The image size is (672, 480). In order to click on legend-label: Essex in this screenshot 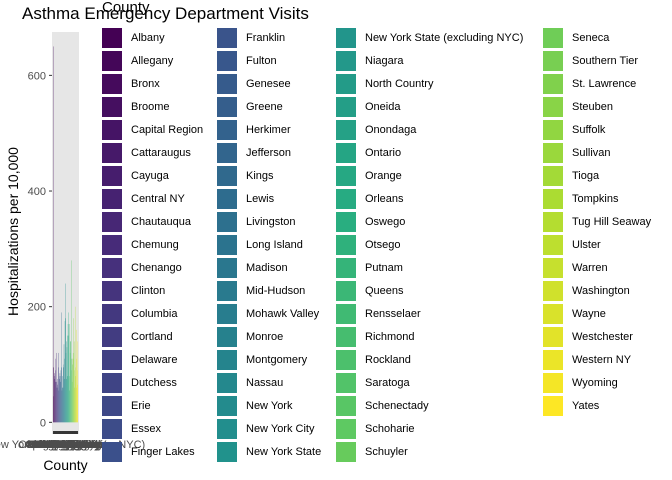, I will do `click(146, 429)`.